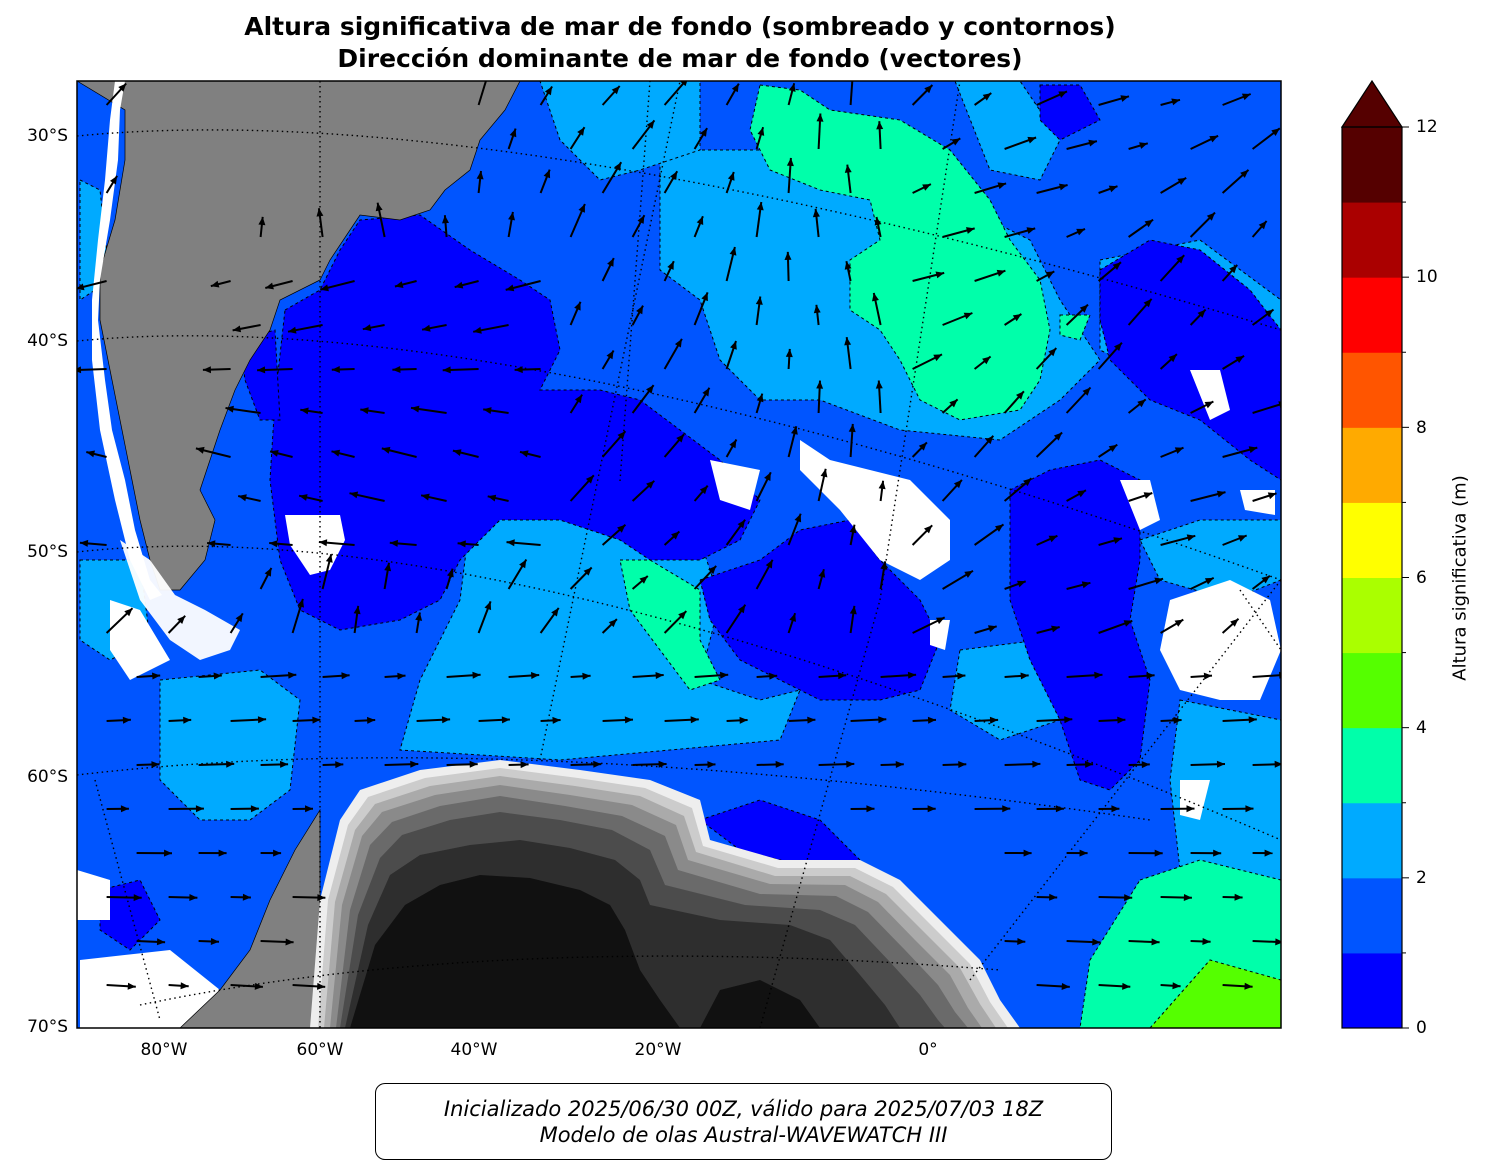  What do you see at coordinates (47, 136) in the screenshot?
I see `lat-label-30s: 30°S` at bounding box center [47, 136].